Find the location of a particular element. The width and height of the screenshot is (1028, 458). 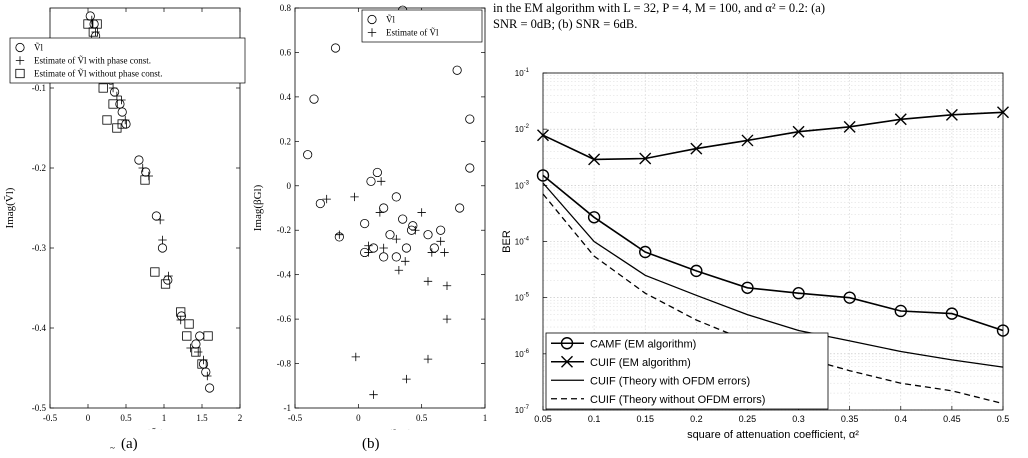

x-tick-label: 0.45 is located at coordinates (952, 419).